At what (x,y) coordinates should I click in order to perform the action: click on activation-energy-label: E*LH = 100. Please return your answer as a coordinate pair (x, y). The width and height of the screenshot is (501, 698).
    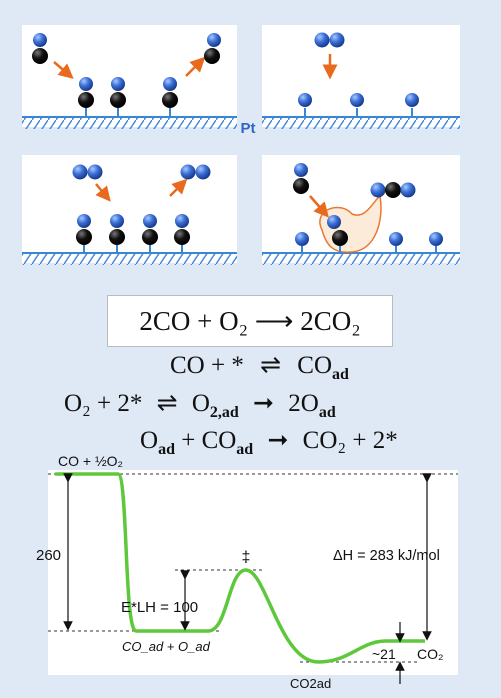
    Looking at the image, I should click on (159, 607).